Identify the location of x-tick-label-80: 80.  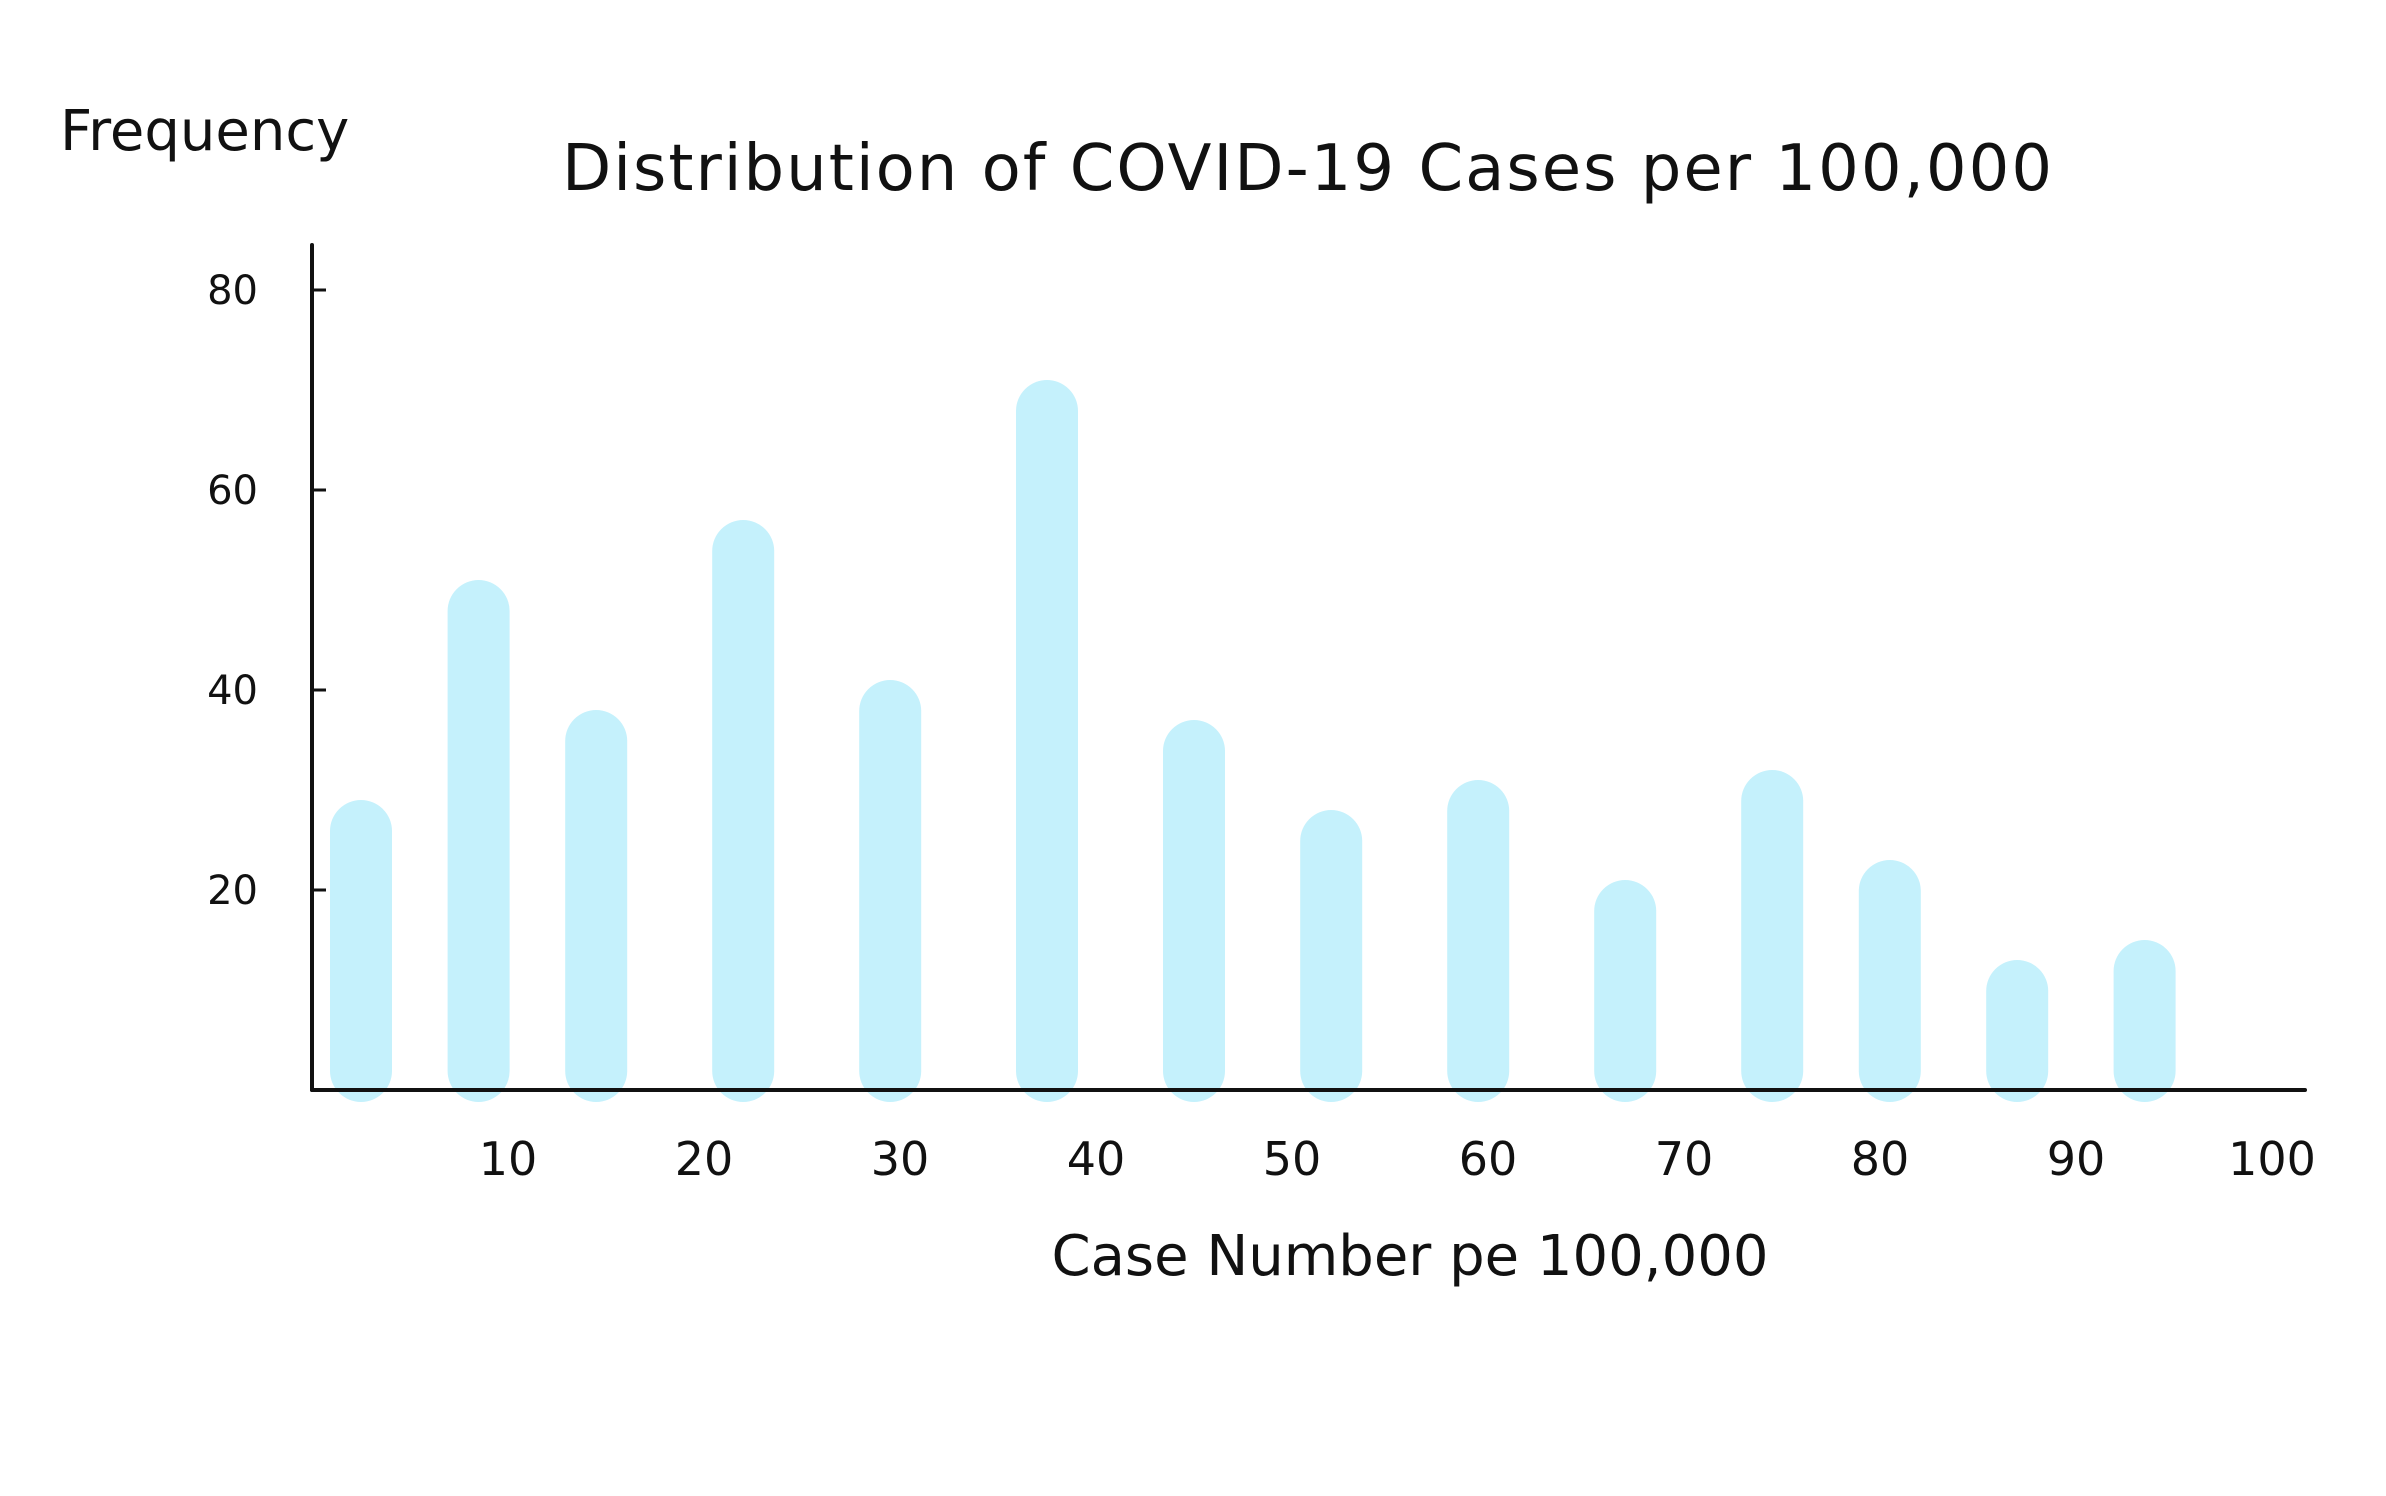
(1880, 1159).